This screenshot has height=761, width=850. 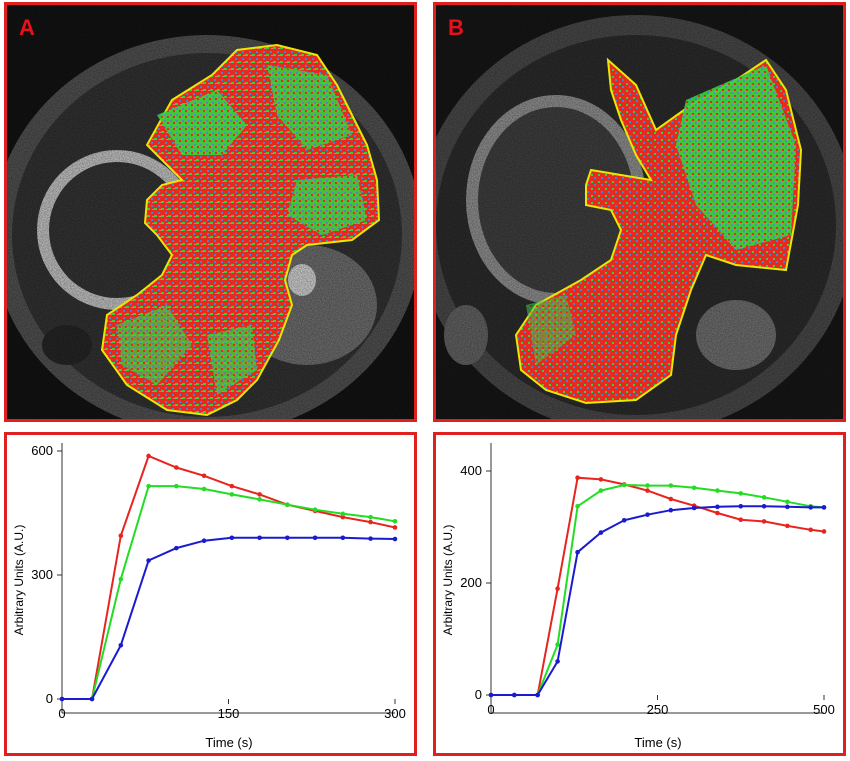 I want to click on panel-label-a: A, so click(x=27, y=28).